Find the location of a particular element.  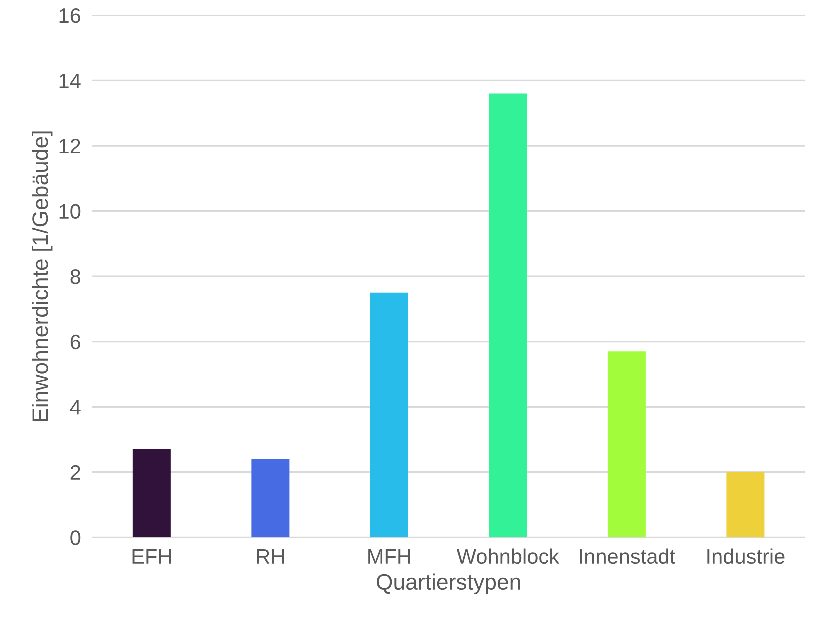

y-tick-label: 10 is located at coordinates (70, 212).